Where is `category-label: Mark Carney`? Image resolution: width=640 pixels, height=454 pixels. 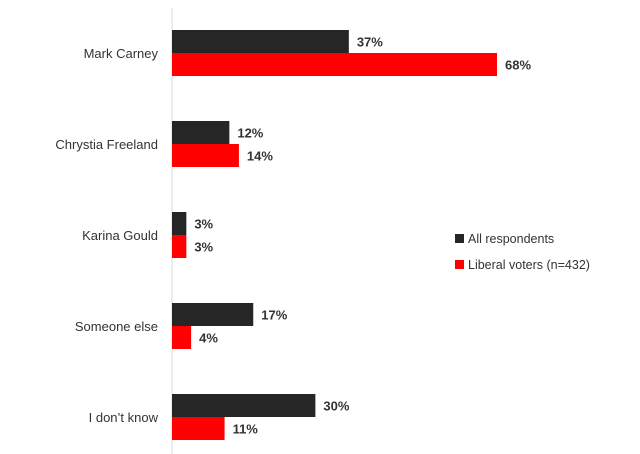 category-label: Mark Carney is located at coordinates (121, 53).